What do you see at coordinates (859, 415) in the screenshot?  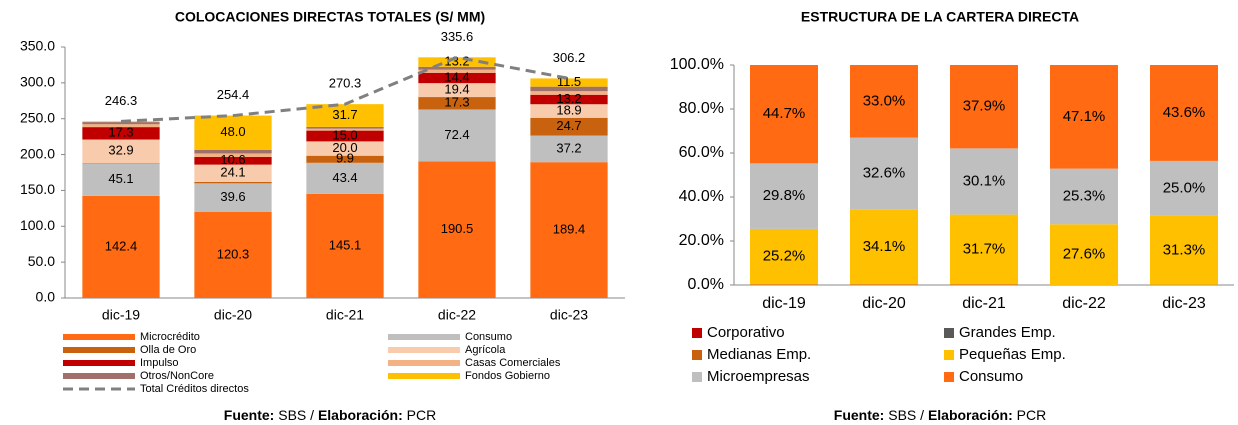 I see `source-label: Fuente:` at bounding box center [859, 415].